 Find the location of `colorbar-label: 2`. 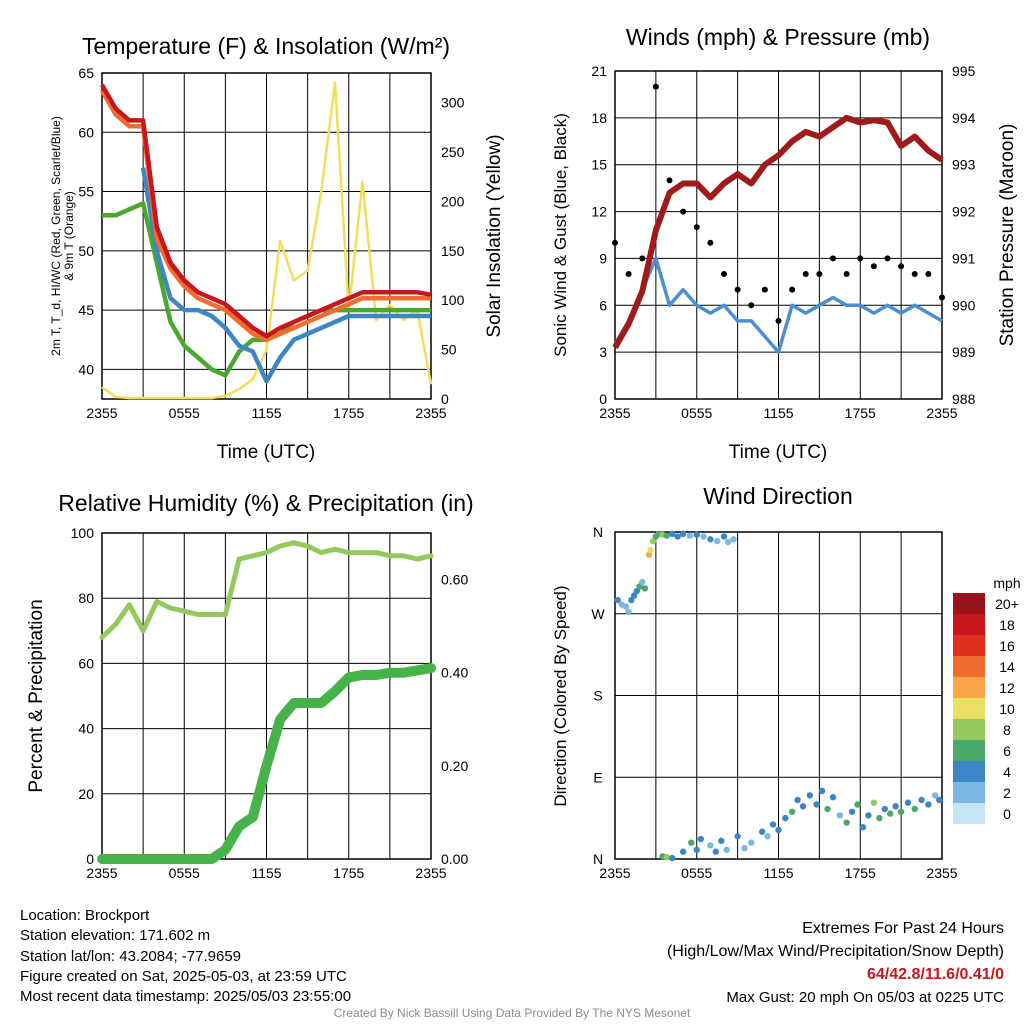

colorbar-label: 2 is located at coordinates (1007, 793).